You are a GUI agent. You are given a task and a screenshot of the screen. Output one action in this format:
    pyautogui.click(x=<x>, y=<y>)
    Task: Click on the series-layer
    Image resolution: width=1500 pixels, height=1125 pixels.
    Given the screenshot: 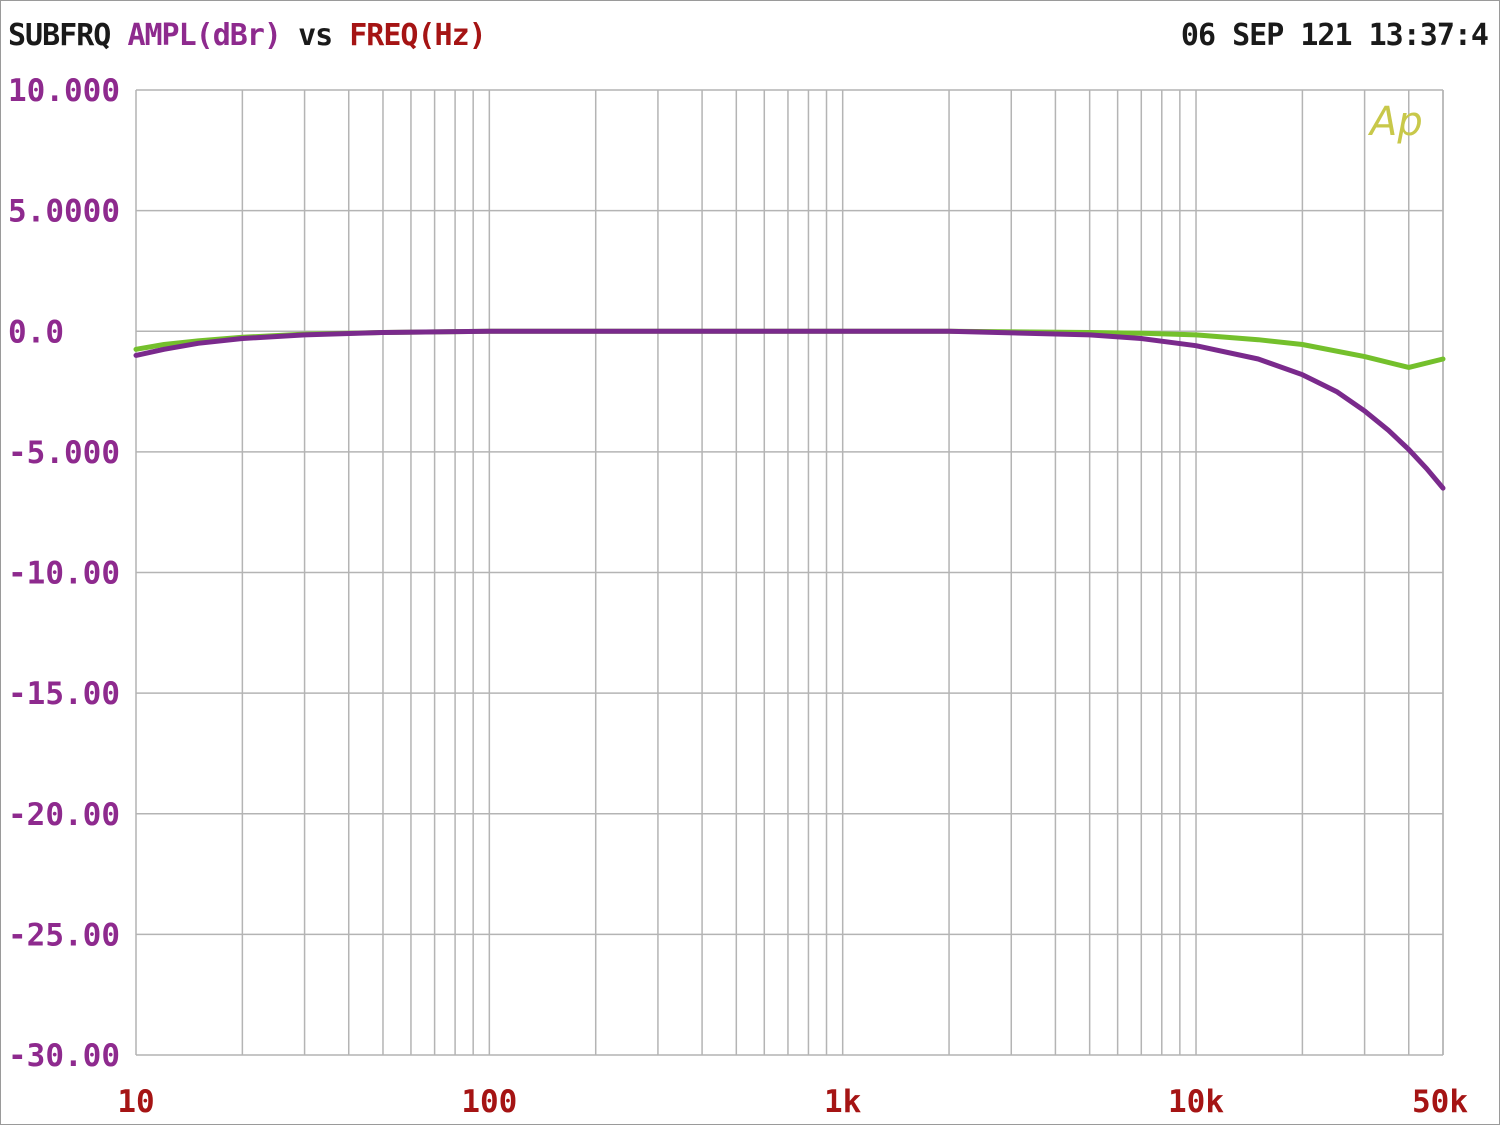 What is the action you would take?
    pyautogui.click(x=789, y=409)
    